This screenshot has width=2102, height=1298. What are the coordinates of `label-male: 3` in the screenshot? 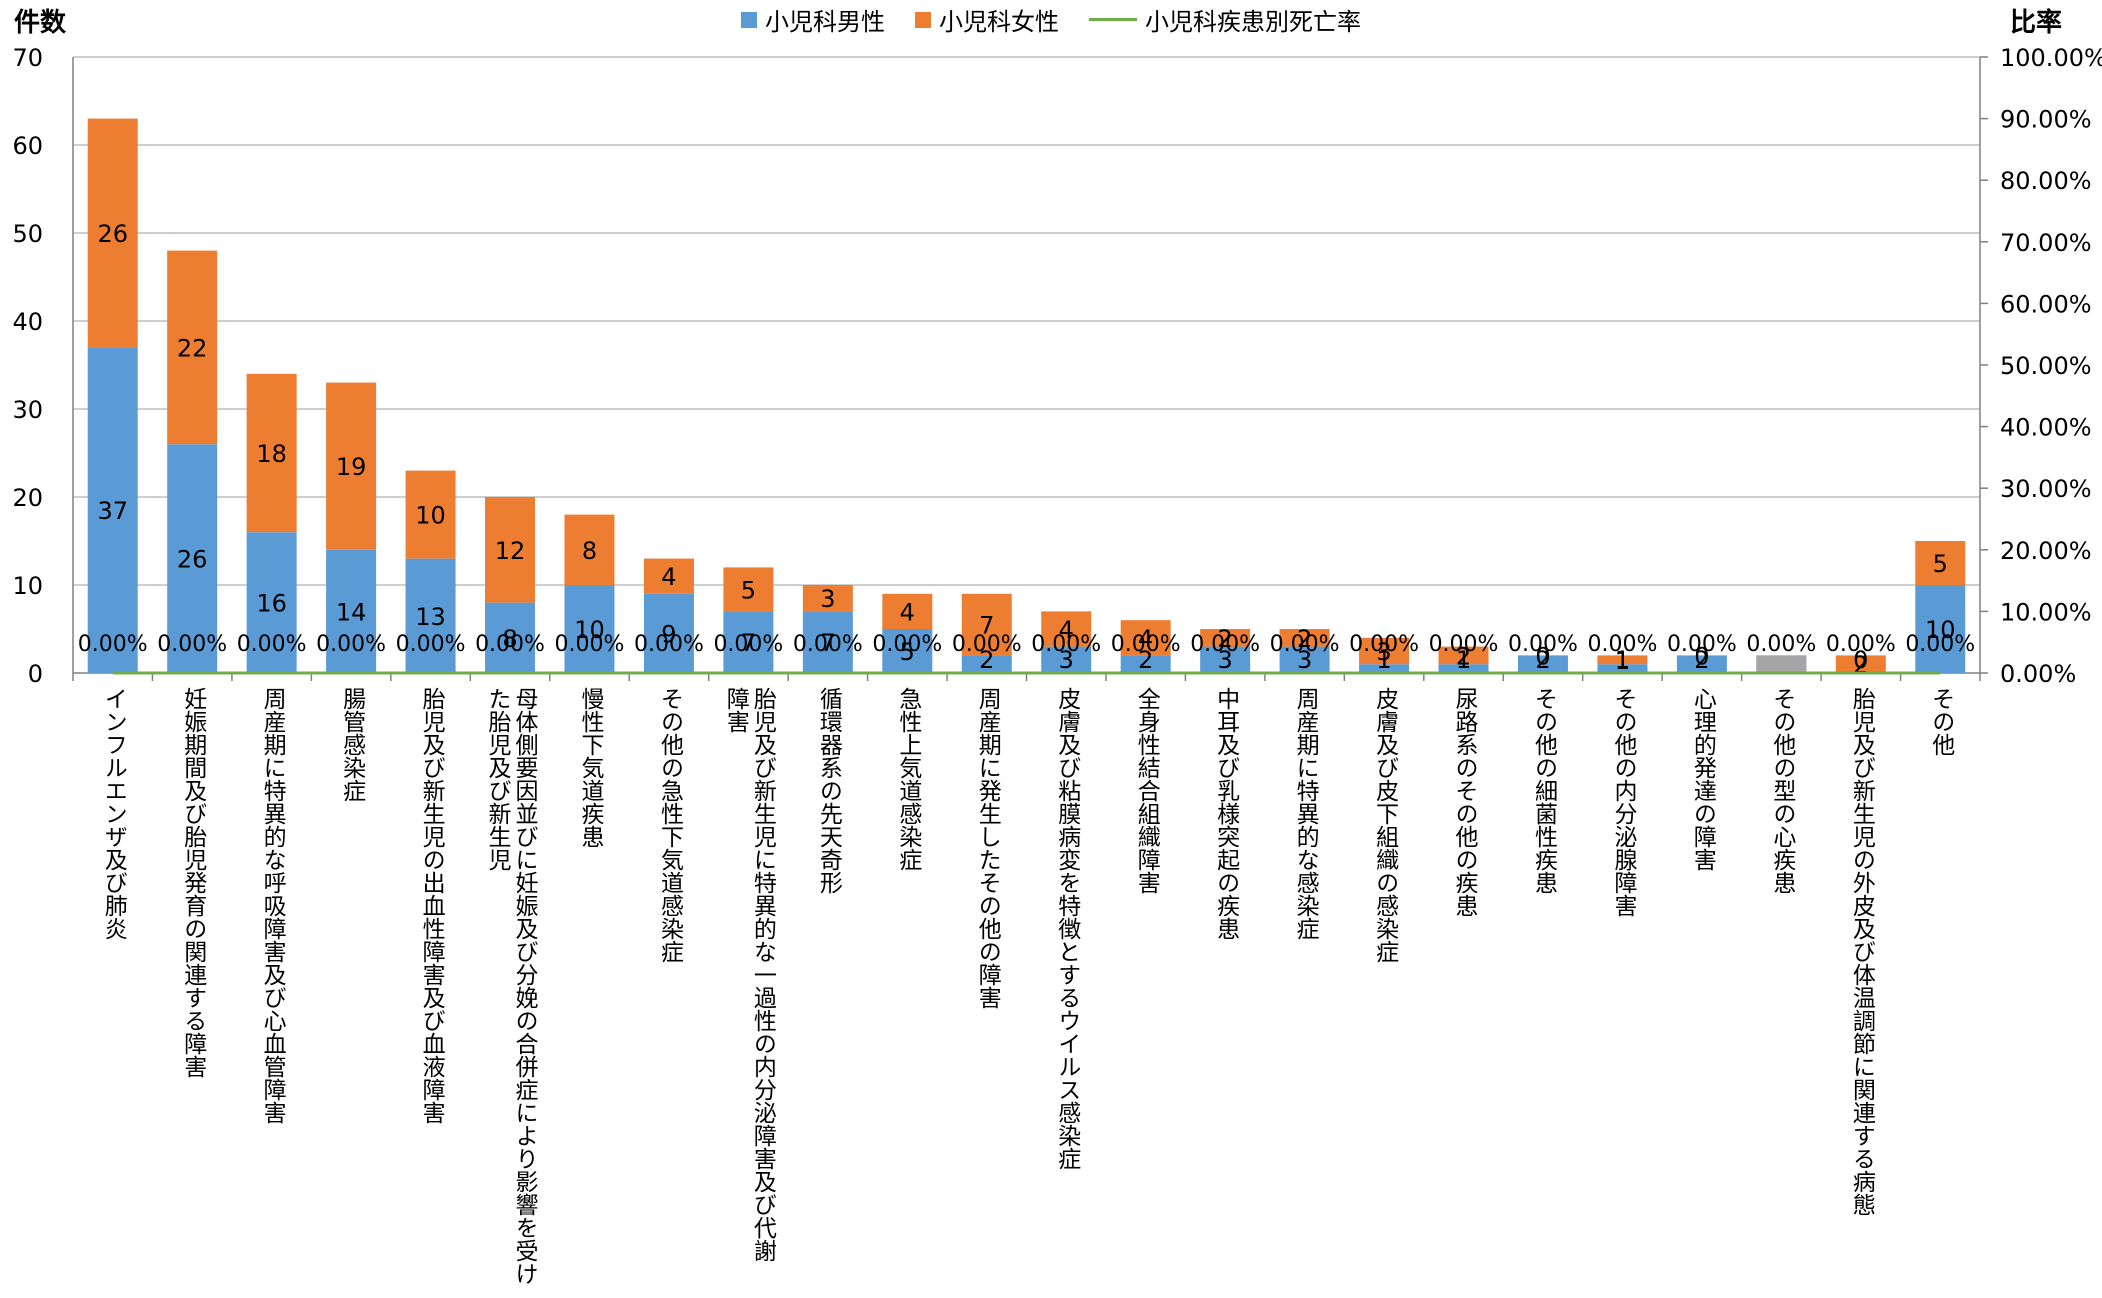 It's located at (1066, 660).